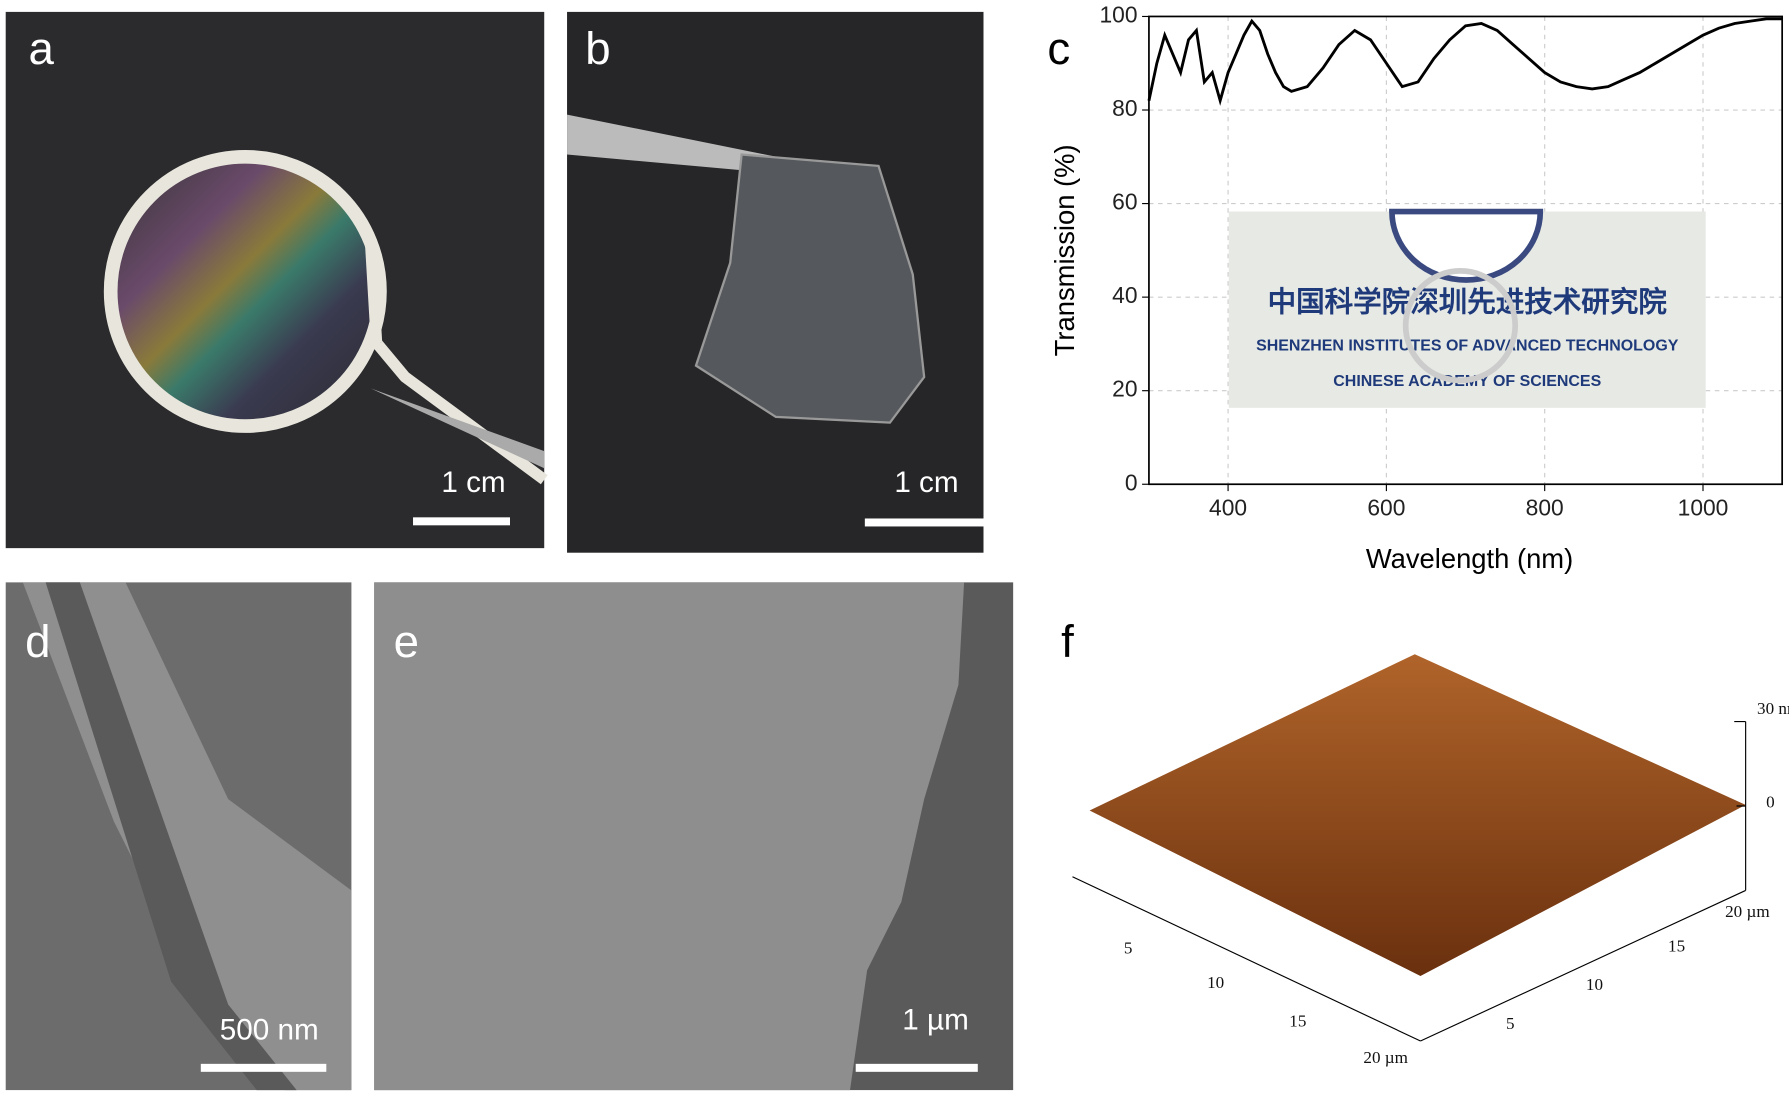 The width and height of the screenshot is (1789, 1094). What do you see at coordinates (1773, 708) in the screenshot?
I see `z-tick: 30 nm` at bounding box center [1773, 708].